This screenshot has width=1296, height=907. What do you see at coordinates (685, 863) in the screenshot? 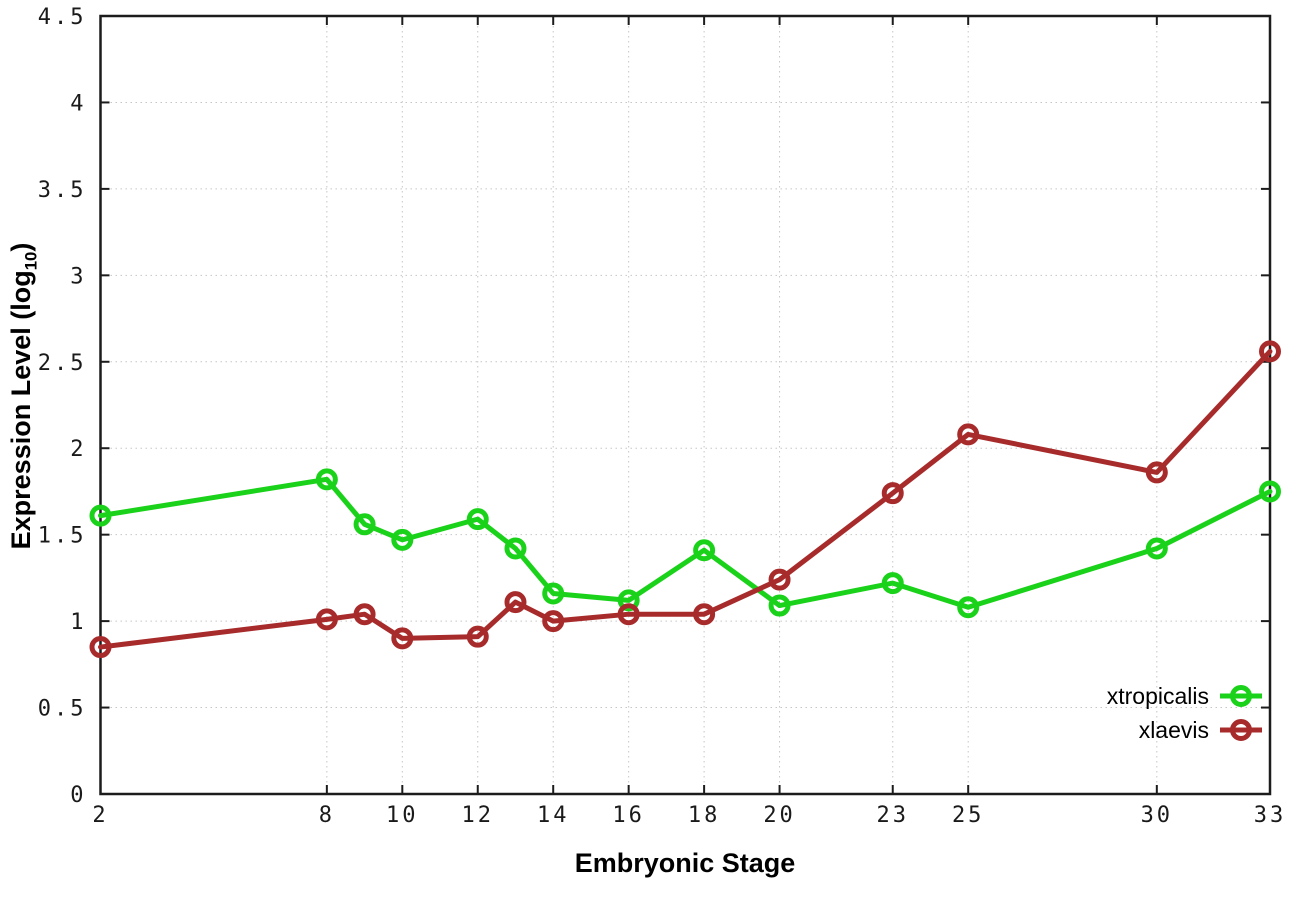
I see `x-axis-title: Embryonic Stage` at bounding box center [685, 863].